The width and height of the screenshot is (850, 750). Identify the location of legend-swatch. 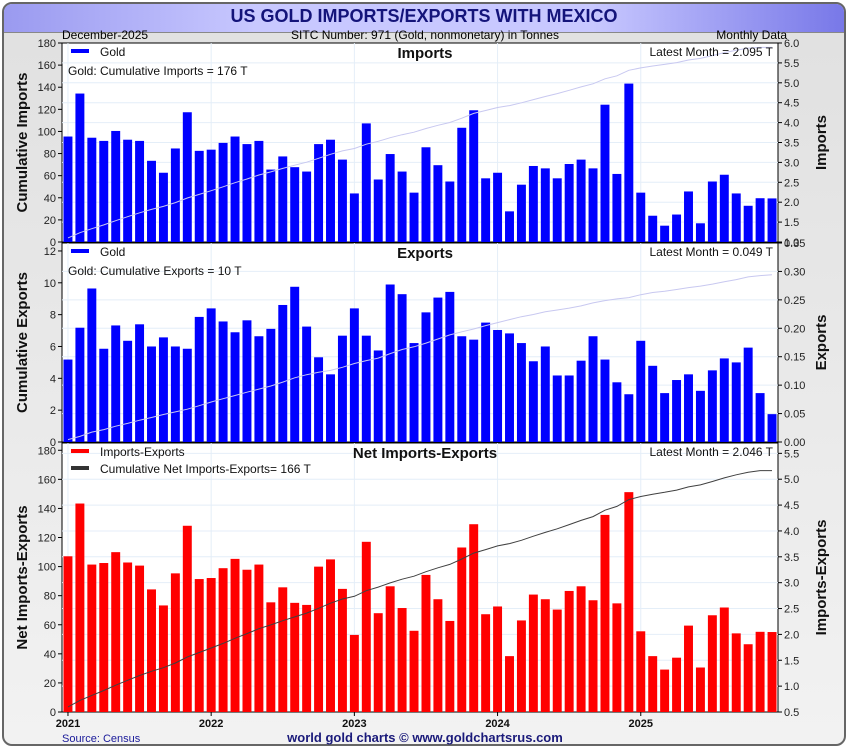
(80, 451).